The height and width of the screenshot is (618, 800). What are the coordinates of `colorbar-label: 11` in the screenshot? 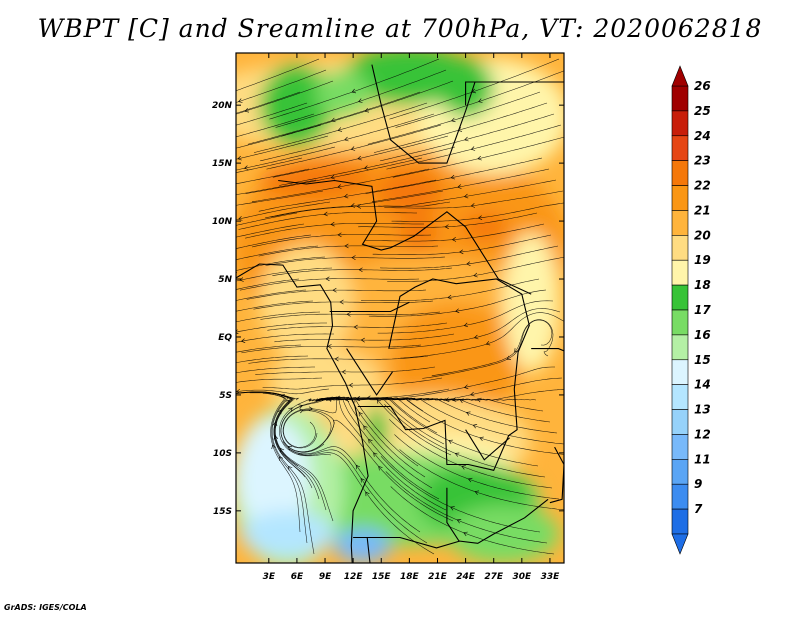 It's located at (702, 459).